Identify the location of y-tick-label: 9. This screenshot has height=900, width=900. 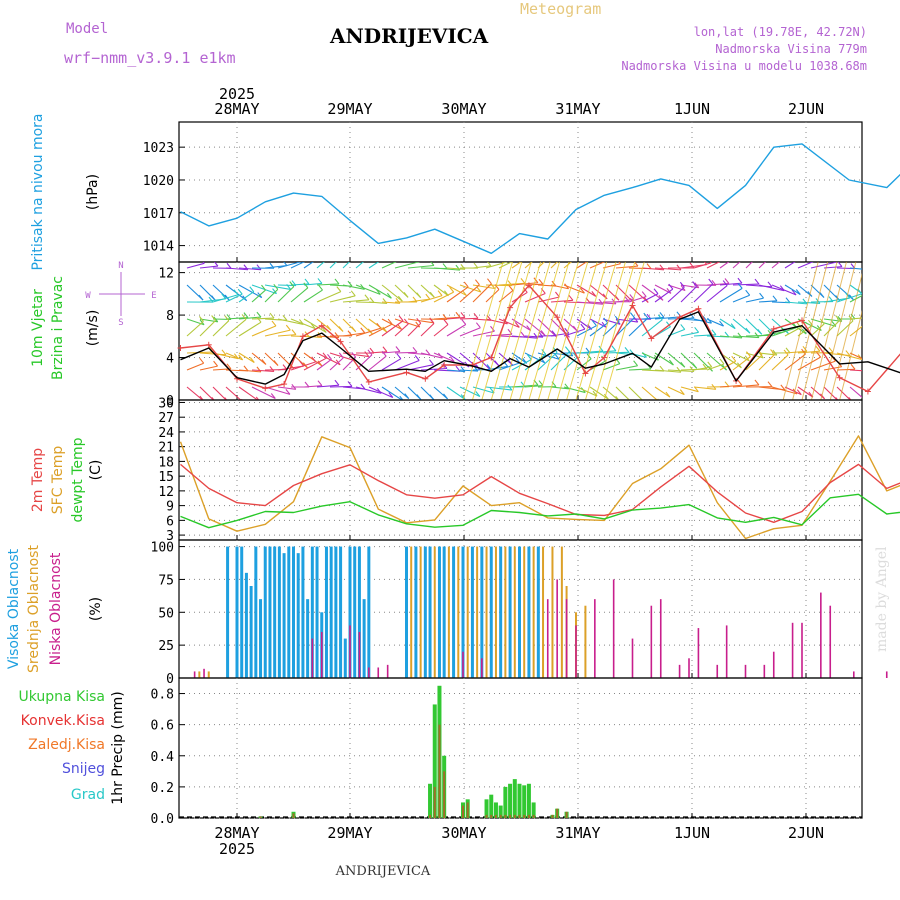
(170, 507).